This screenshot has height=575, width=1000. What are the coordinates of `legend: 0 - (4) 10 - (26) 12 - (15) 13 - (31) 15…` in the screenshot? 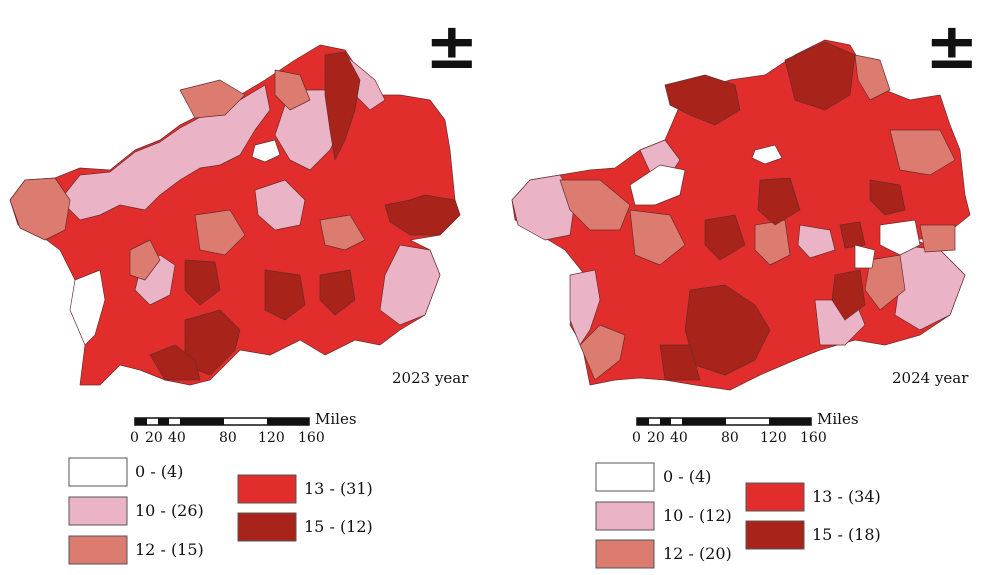 It's located at (220, 511).